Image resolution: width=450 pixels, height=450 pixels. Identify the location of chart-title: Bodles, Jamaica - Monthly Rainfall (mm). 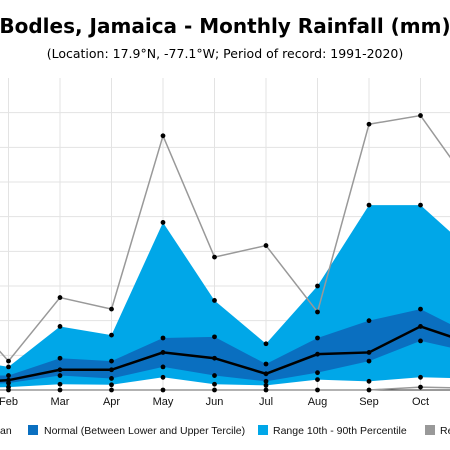
(225, 26).